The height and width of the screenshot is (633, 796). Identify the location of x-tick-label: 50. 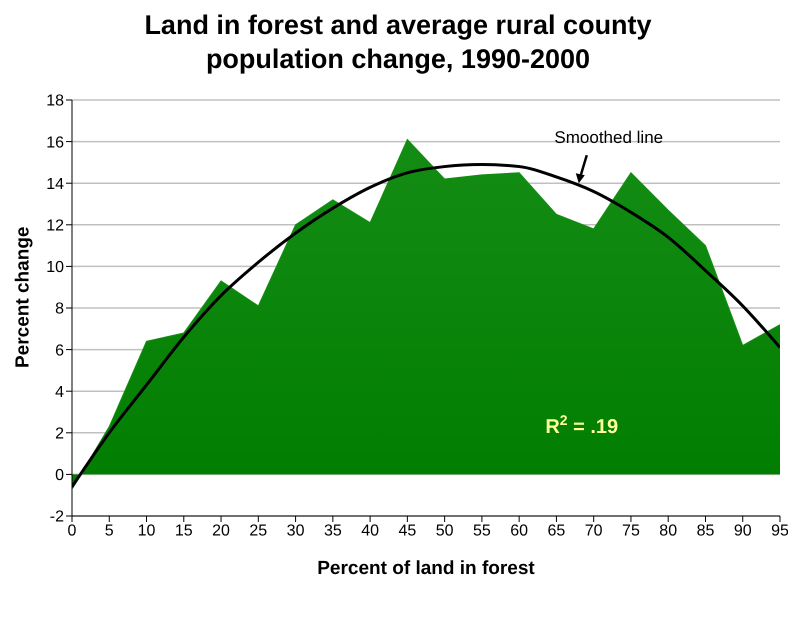
(445, 531).